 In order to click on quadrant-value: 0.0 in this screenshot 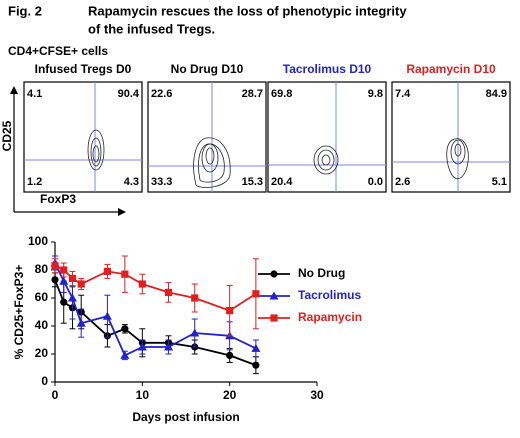, I will do `click(375, 182)`.